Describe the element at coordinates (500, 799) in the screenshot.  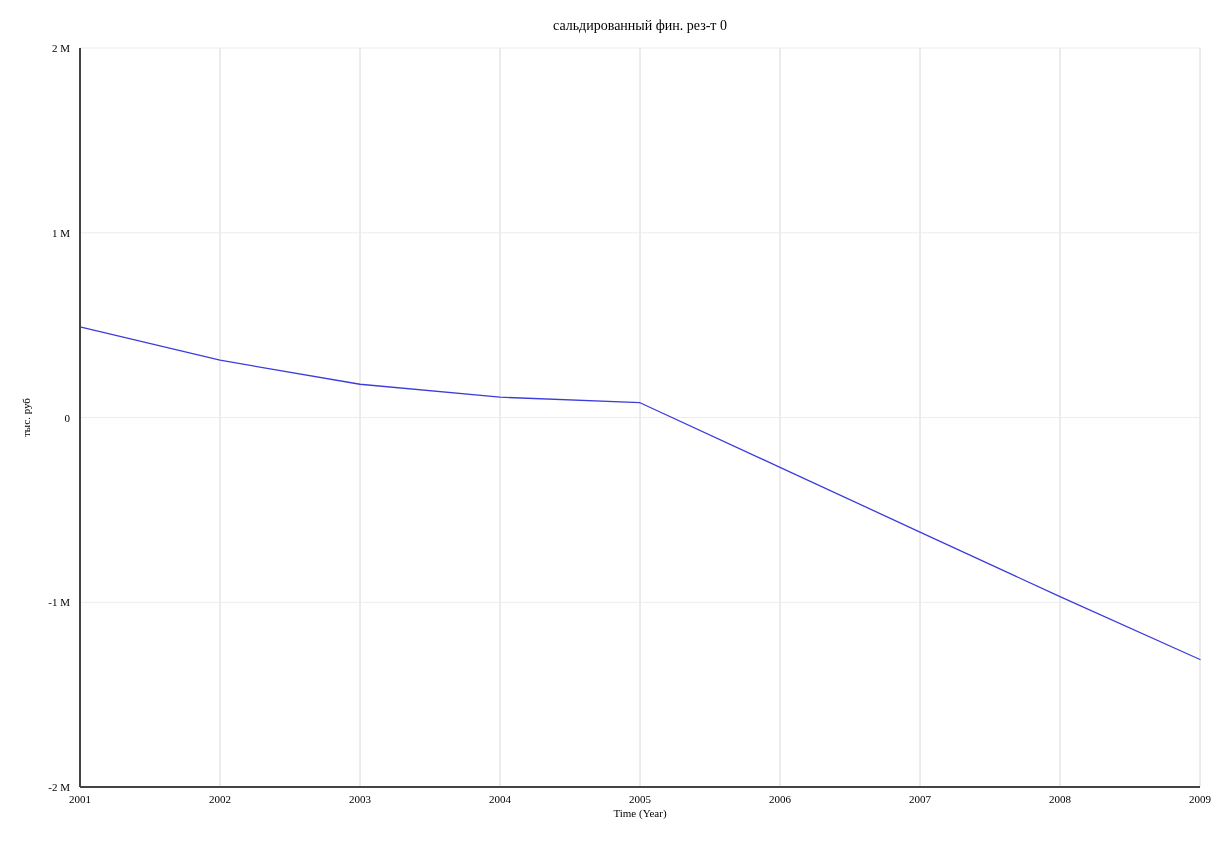
I see `x-tick-label: 2004` at that location.